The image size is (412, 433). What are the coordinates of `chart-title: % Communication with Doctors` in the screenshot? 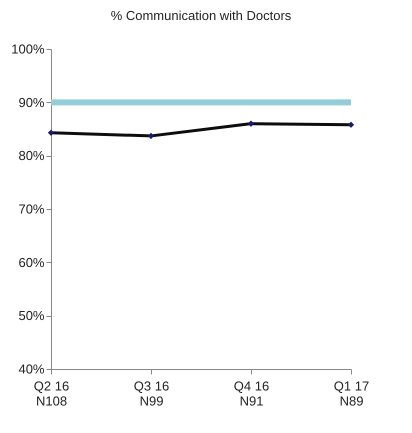 It's located at (201, 15).